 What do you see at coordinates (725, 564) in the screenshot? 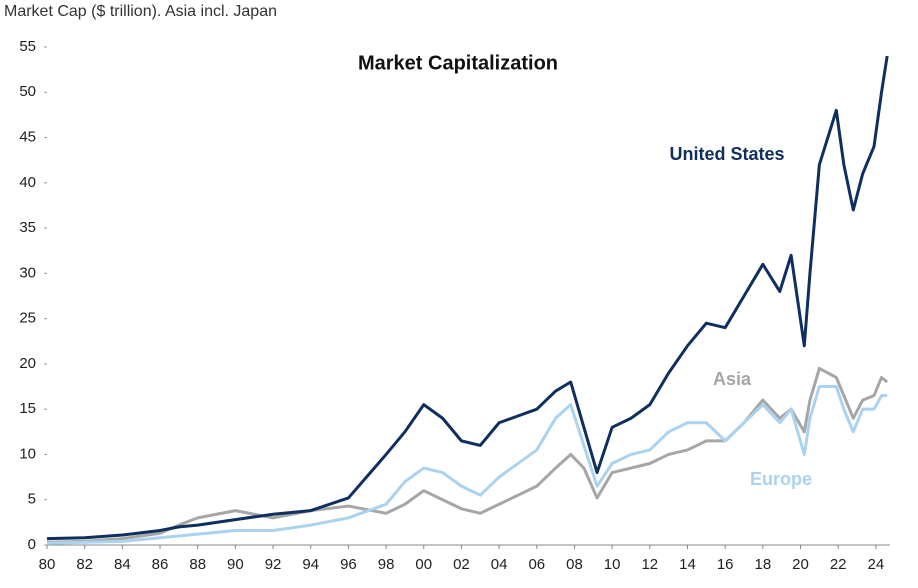
I see `x-tick-label: 16` at bounding box center [725, 564].